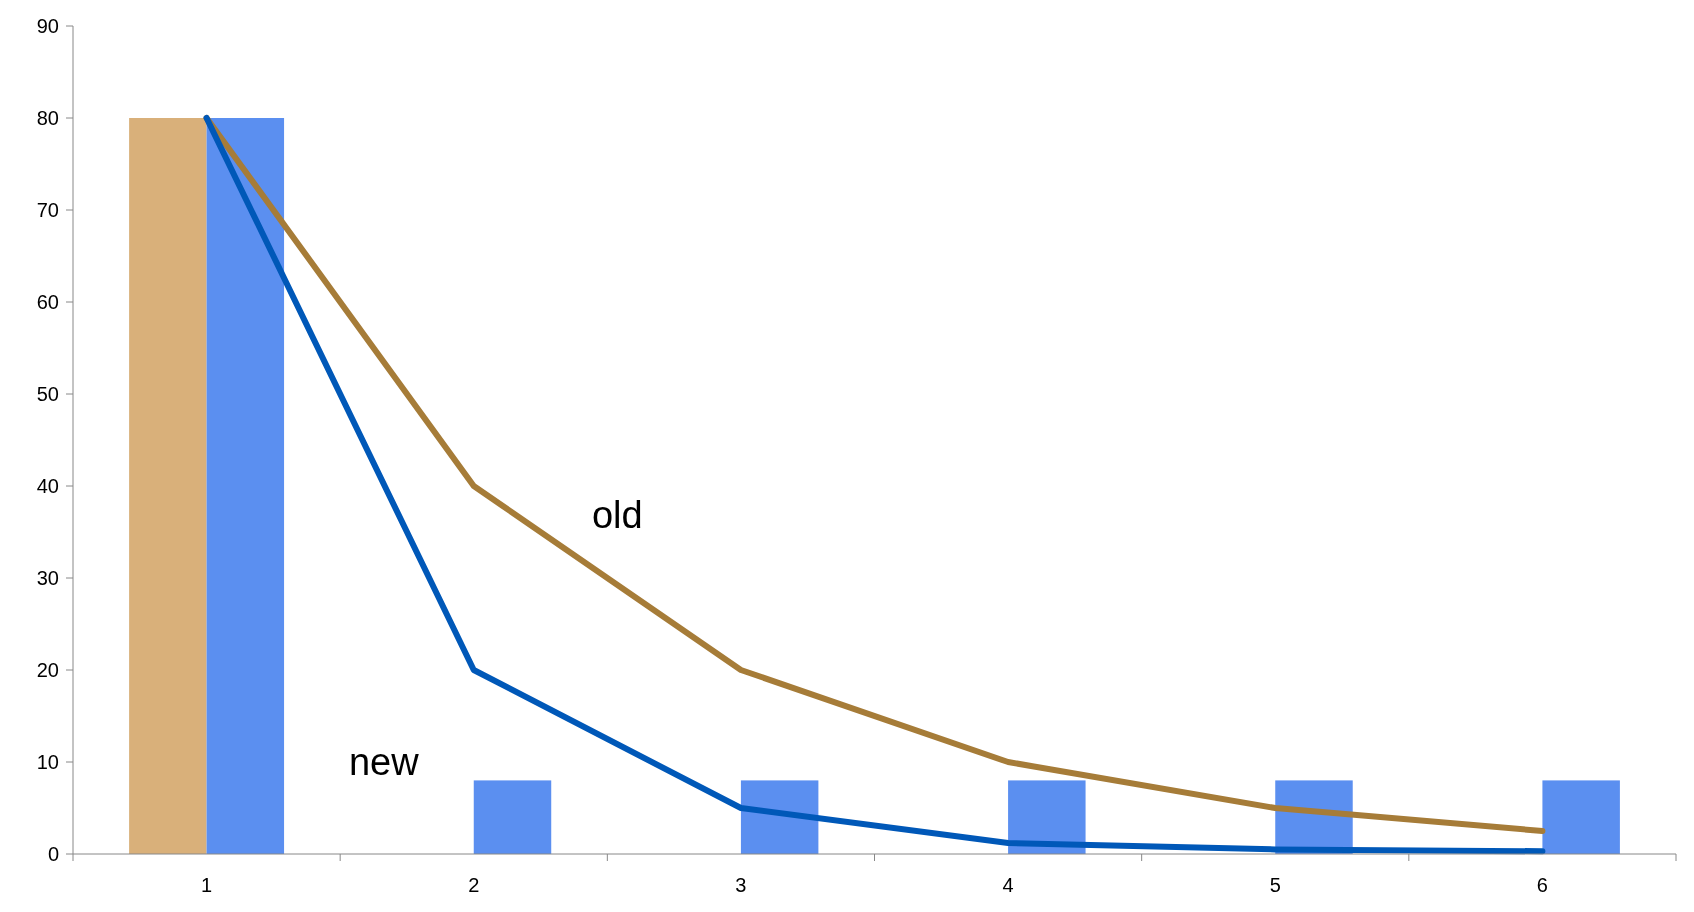 The width and height of the screenshot is (1694, 912). I want to click on text: new, so click(384, 762).